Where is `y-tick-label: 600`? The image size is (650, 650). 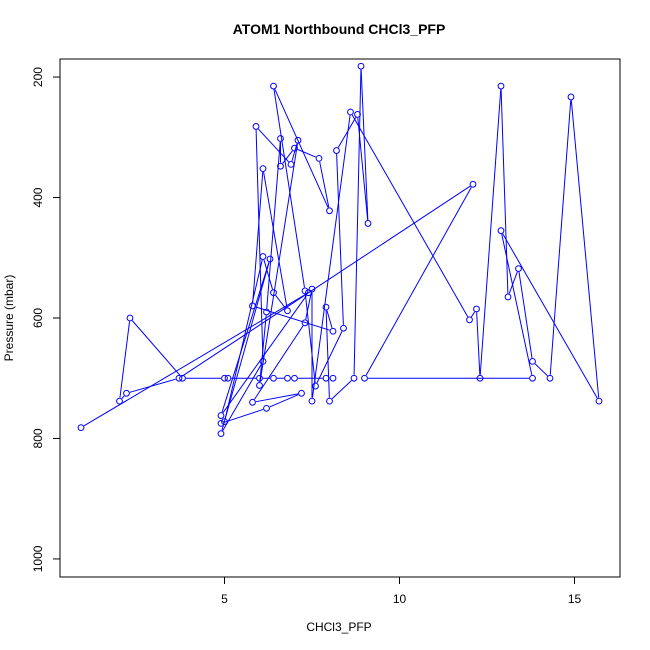 y-tick-label: 600 is located at coordinates (38, 318).